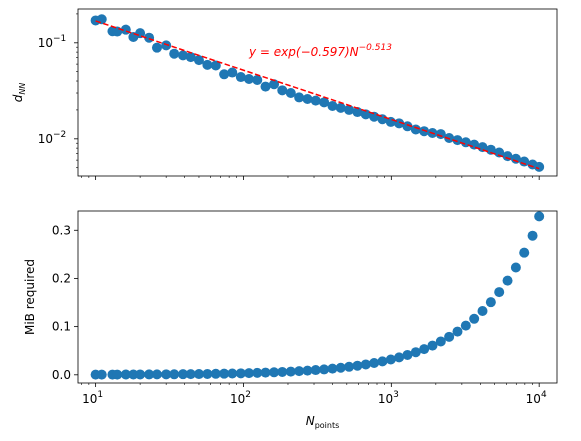 The image size is (581, 441). I want to click on top-y-tick-label: 10⁻¹, so click(52, 42).